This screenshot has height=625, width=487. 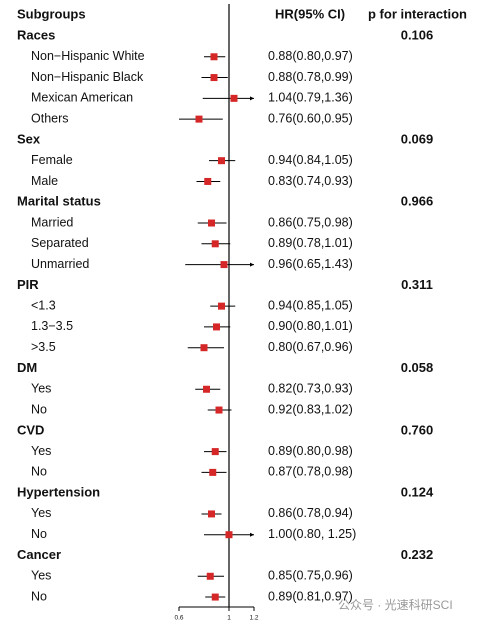 What do you see at coordinates (310, 596) in the screenshot?
I see `hr-ci-label: 0.89(0.81,0.97)` at bounding box center [310, 596].